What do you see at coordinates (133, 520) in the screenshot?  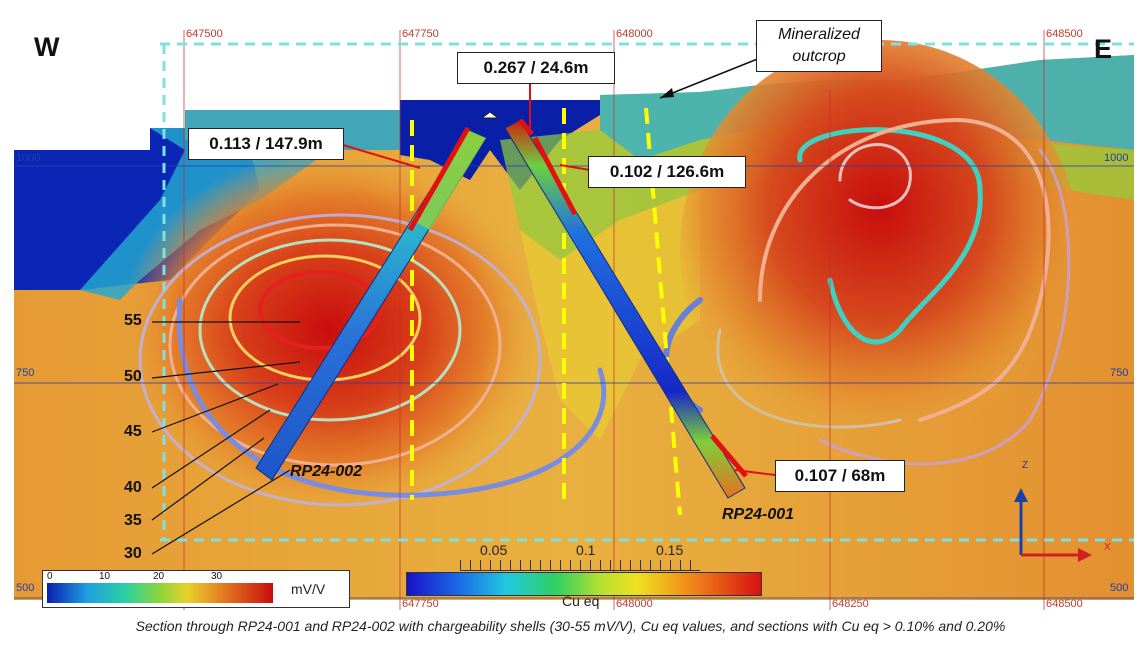 I see `shell-label: 35` at bounding box center [133, 520].